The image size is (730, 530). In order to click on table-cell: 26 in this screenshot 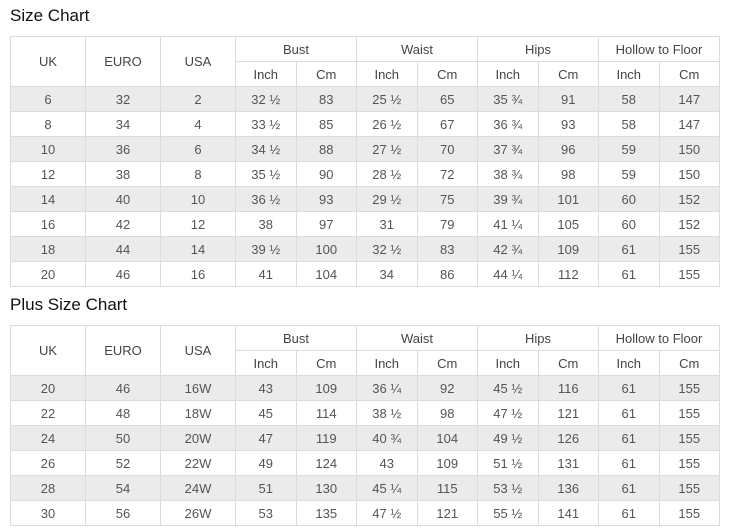, I will do `click(48, 463)`.